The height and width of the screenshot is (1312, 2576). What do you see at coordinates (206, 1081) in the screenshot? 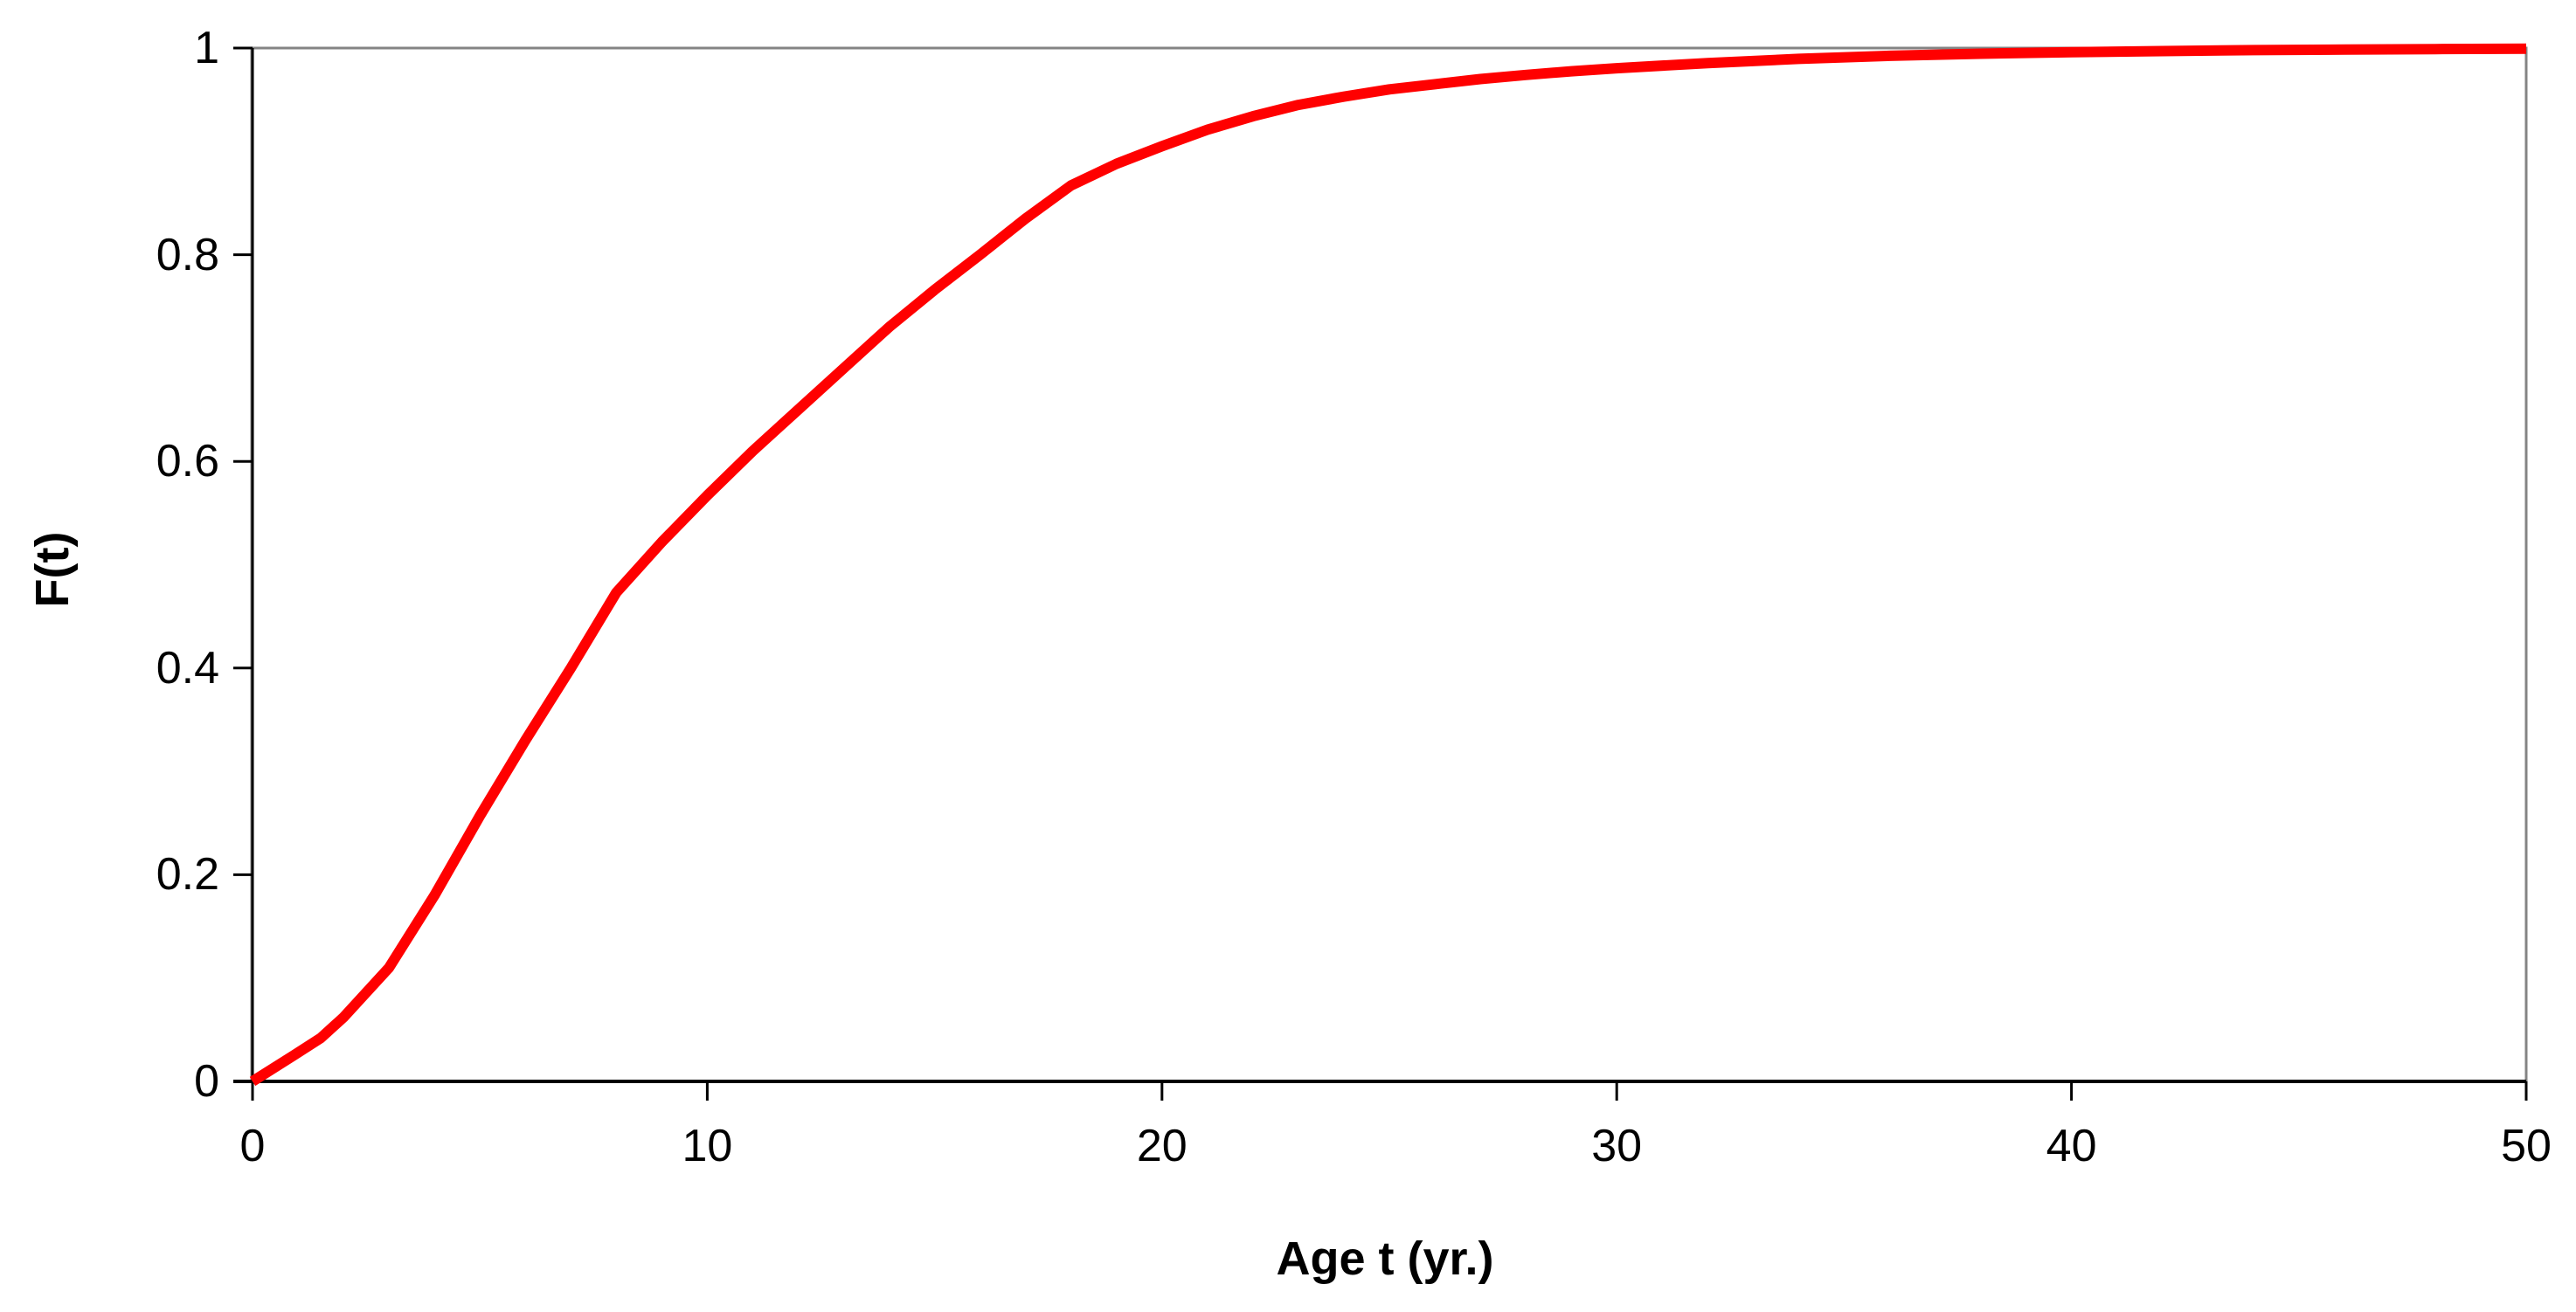
I see `y-tick-label: 0` at bounding box center [206, 1081].